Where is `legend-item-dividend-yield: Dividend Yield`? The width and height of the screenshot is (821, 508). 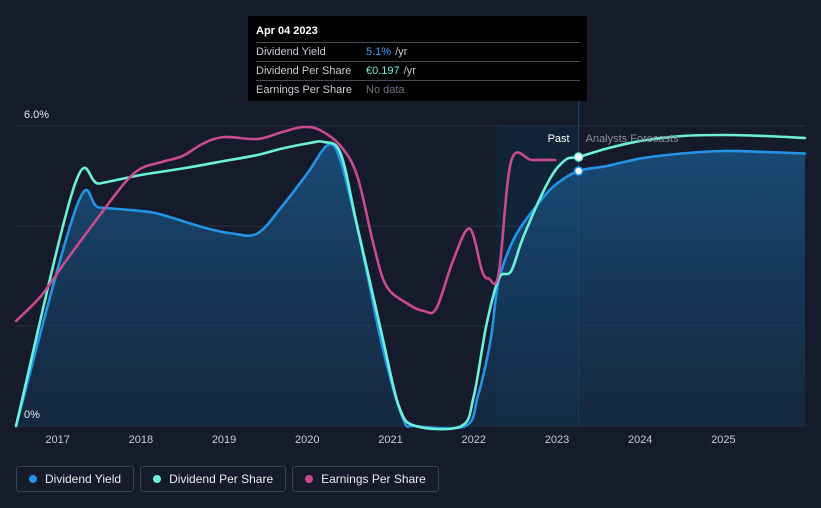
legend-item-dividend-yield: Dividend Yield is located at coordinates (75, 479).